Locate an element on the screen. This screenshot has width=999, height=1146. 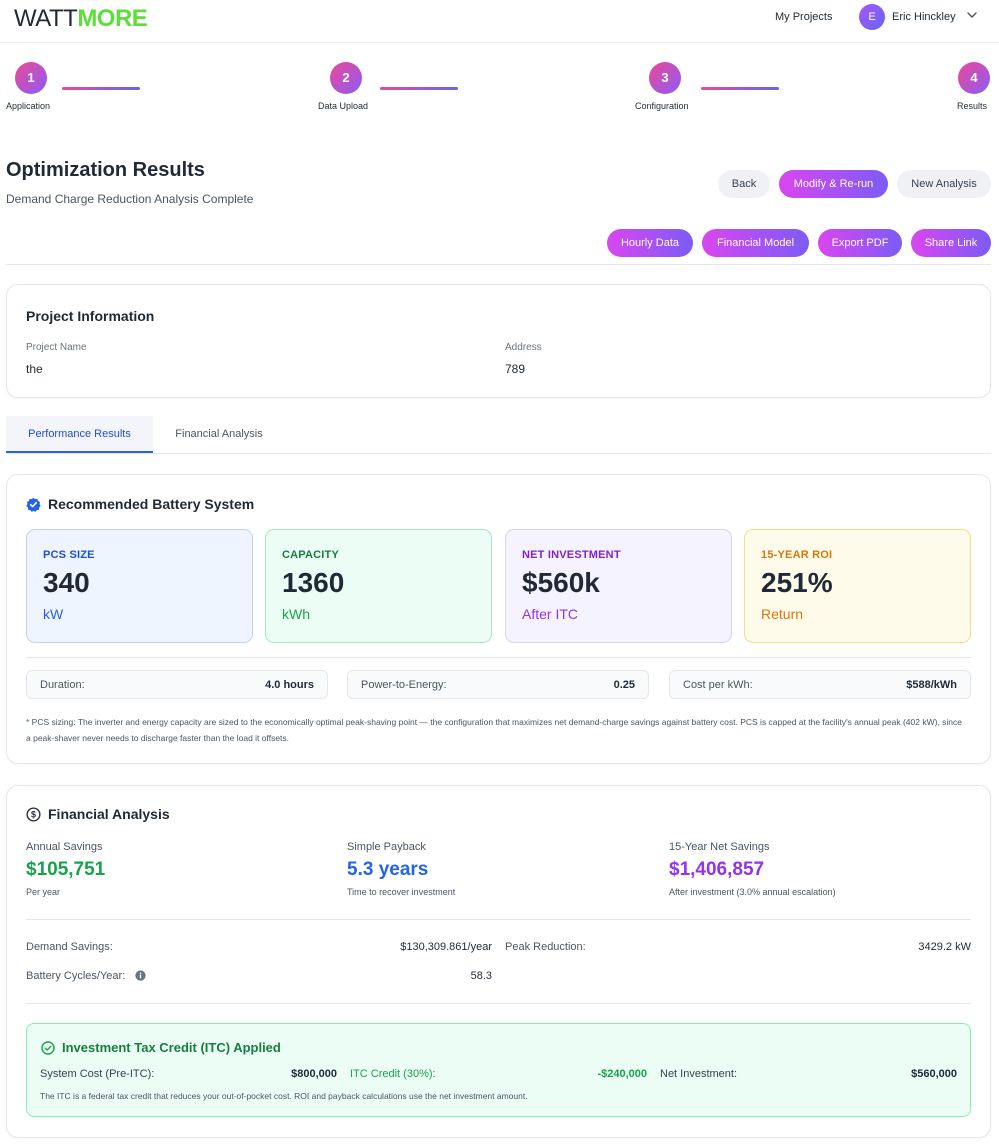
simple-payback-sub: Time to recover investment is located at coordinates (401, 892).